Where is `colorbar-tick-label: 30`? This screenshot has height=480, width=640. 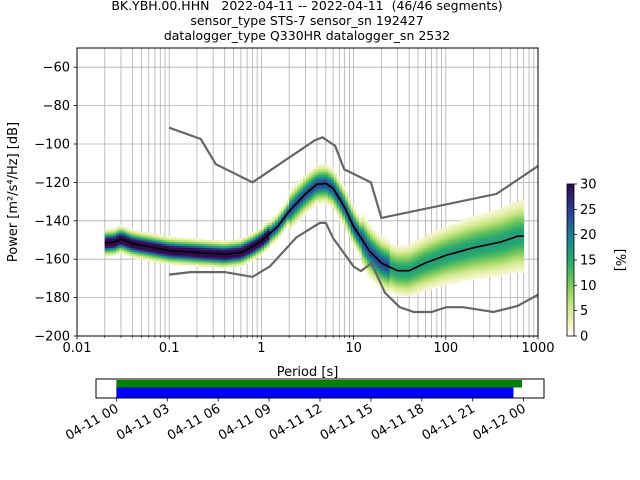 colorbar-tick-label: 30 is located at coordinates (588, 185).